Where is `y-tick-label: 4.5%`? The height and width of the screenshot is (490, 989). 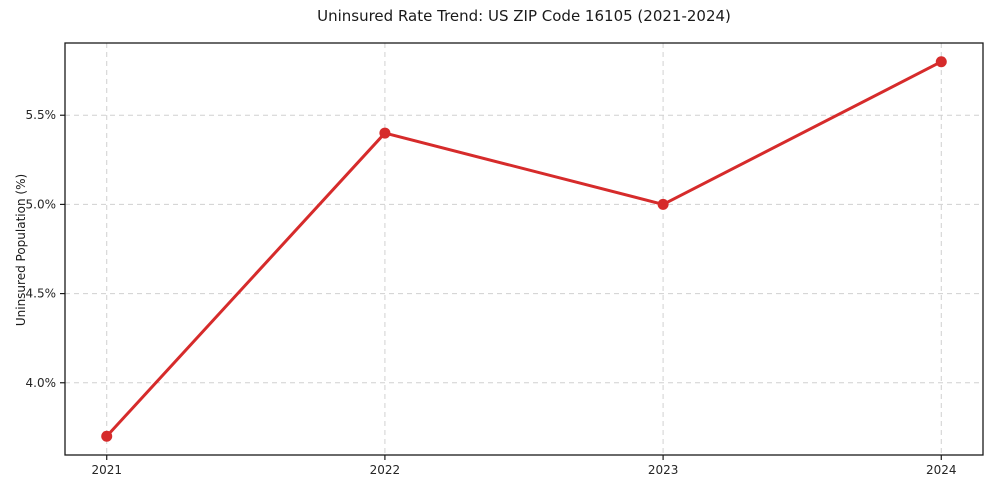 y-tick-label: 4.5% is located at coordinates (41, 294).